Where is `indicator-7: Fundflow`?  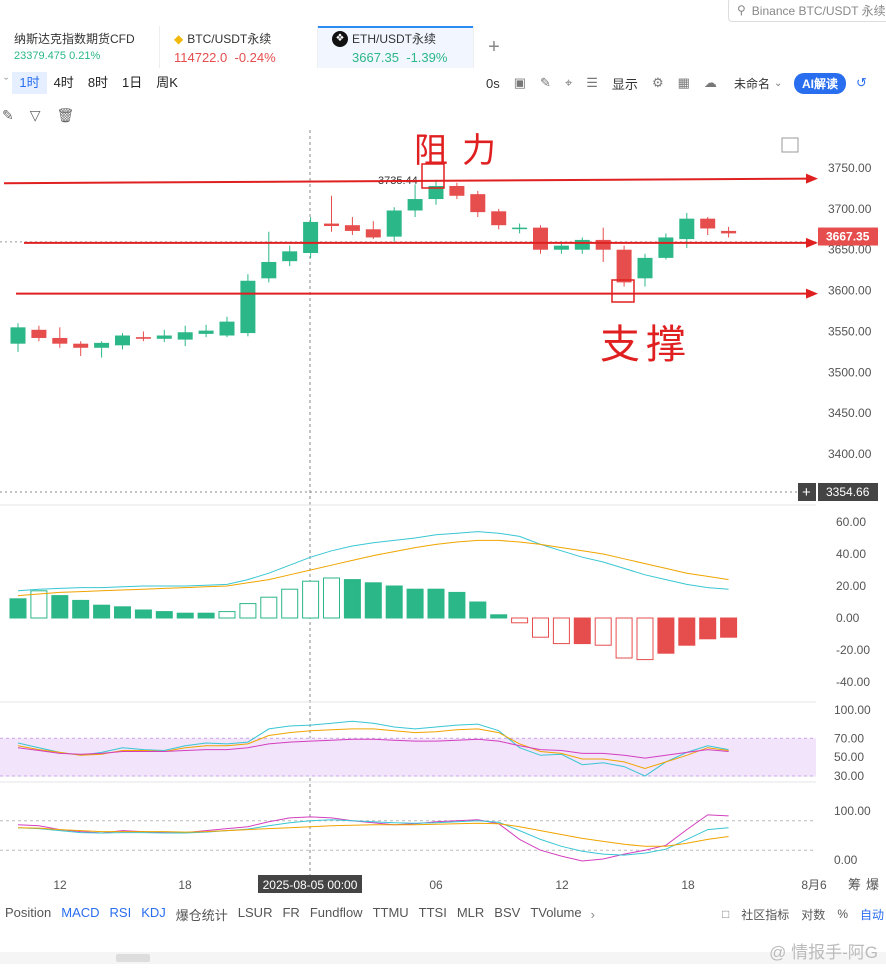 indicator-7: Fundflow is located at coordinates (336, 912).